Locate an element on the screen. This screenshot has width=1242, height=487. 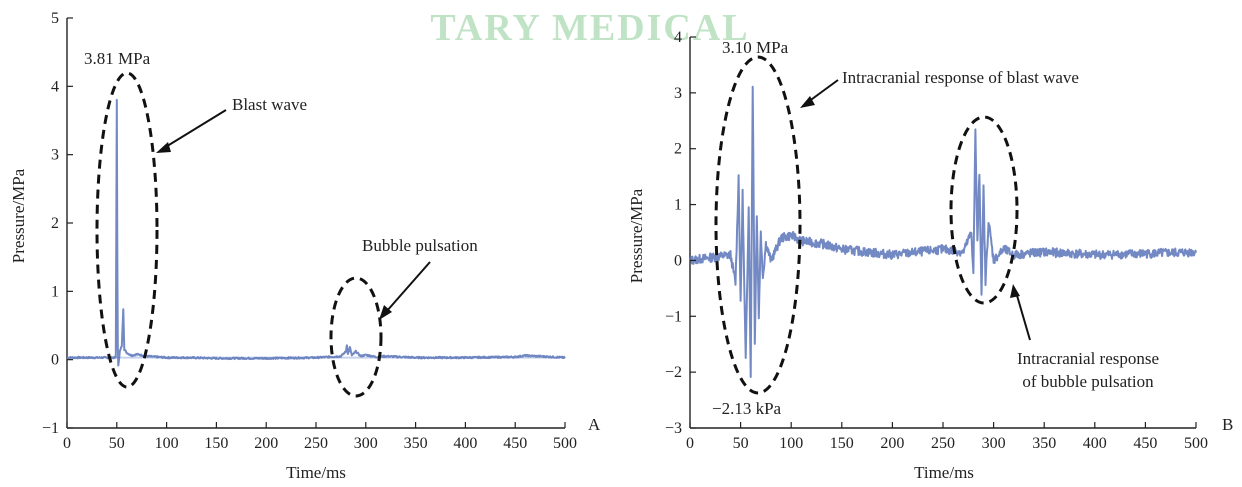
panel-label-a: A is located at coordinates (594, 424).